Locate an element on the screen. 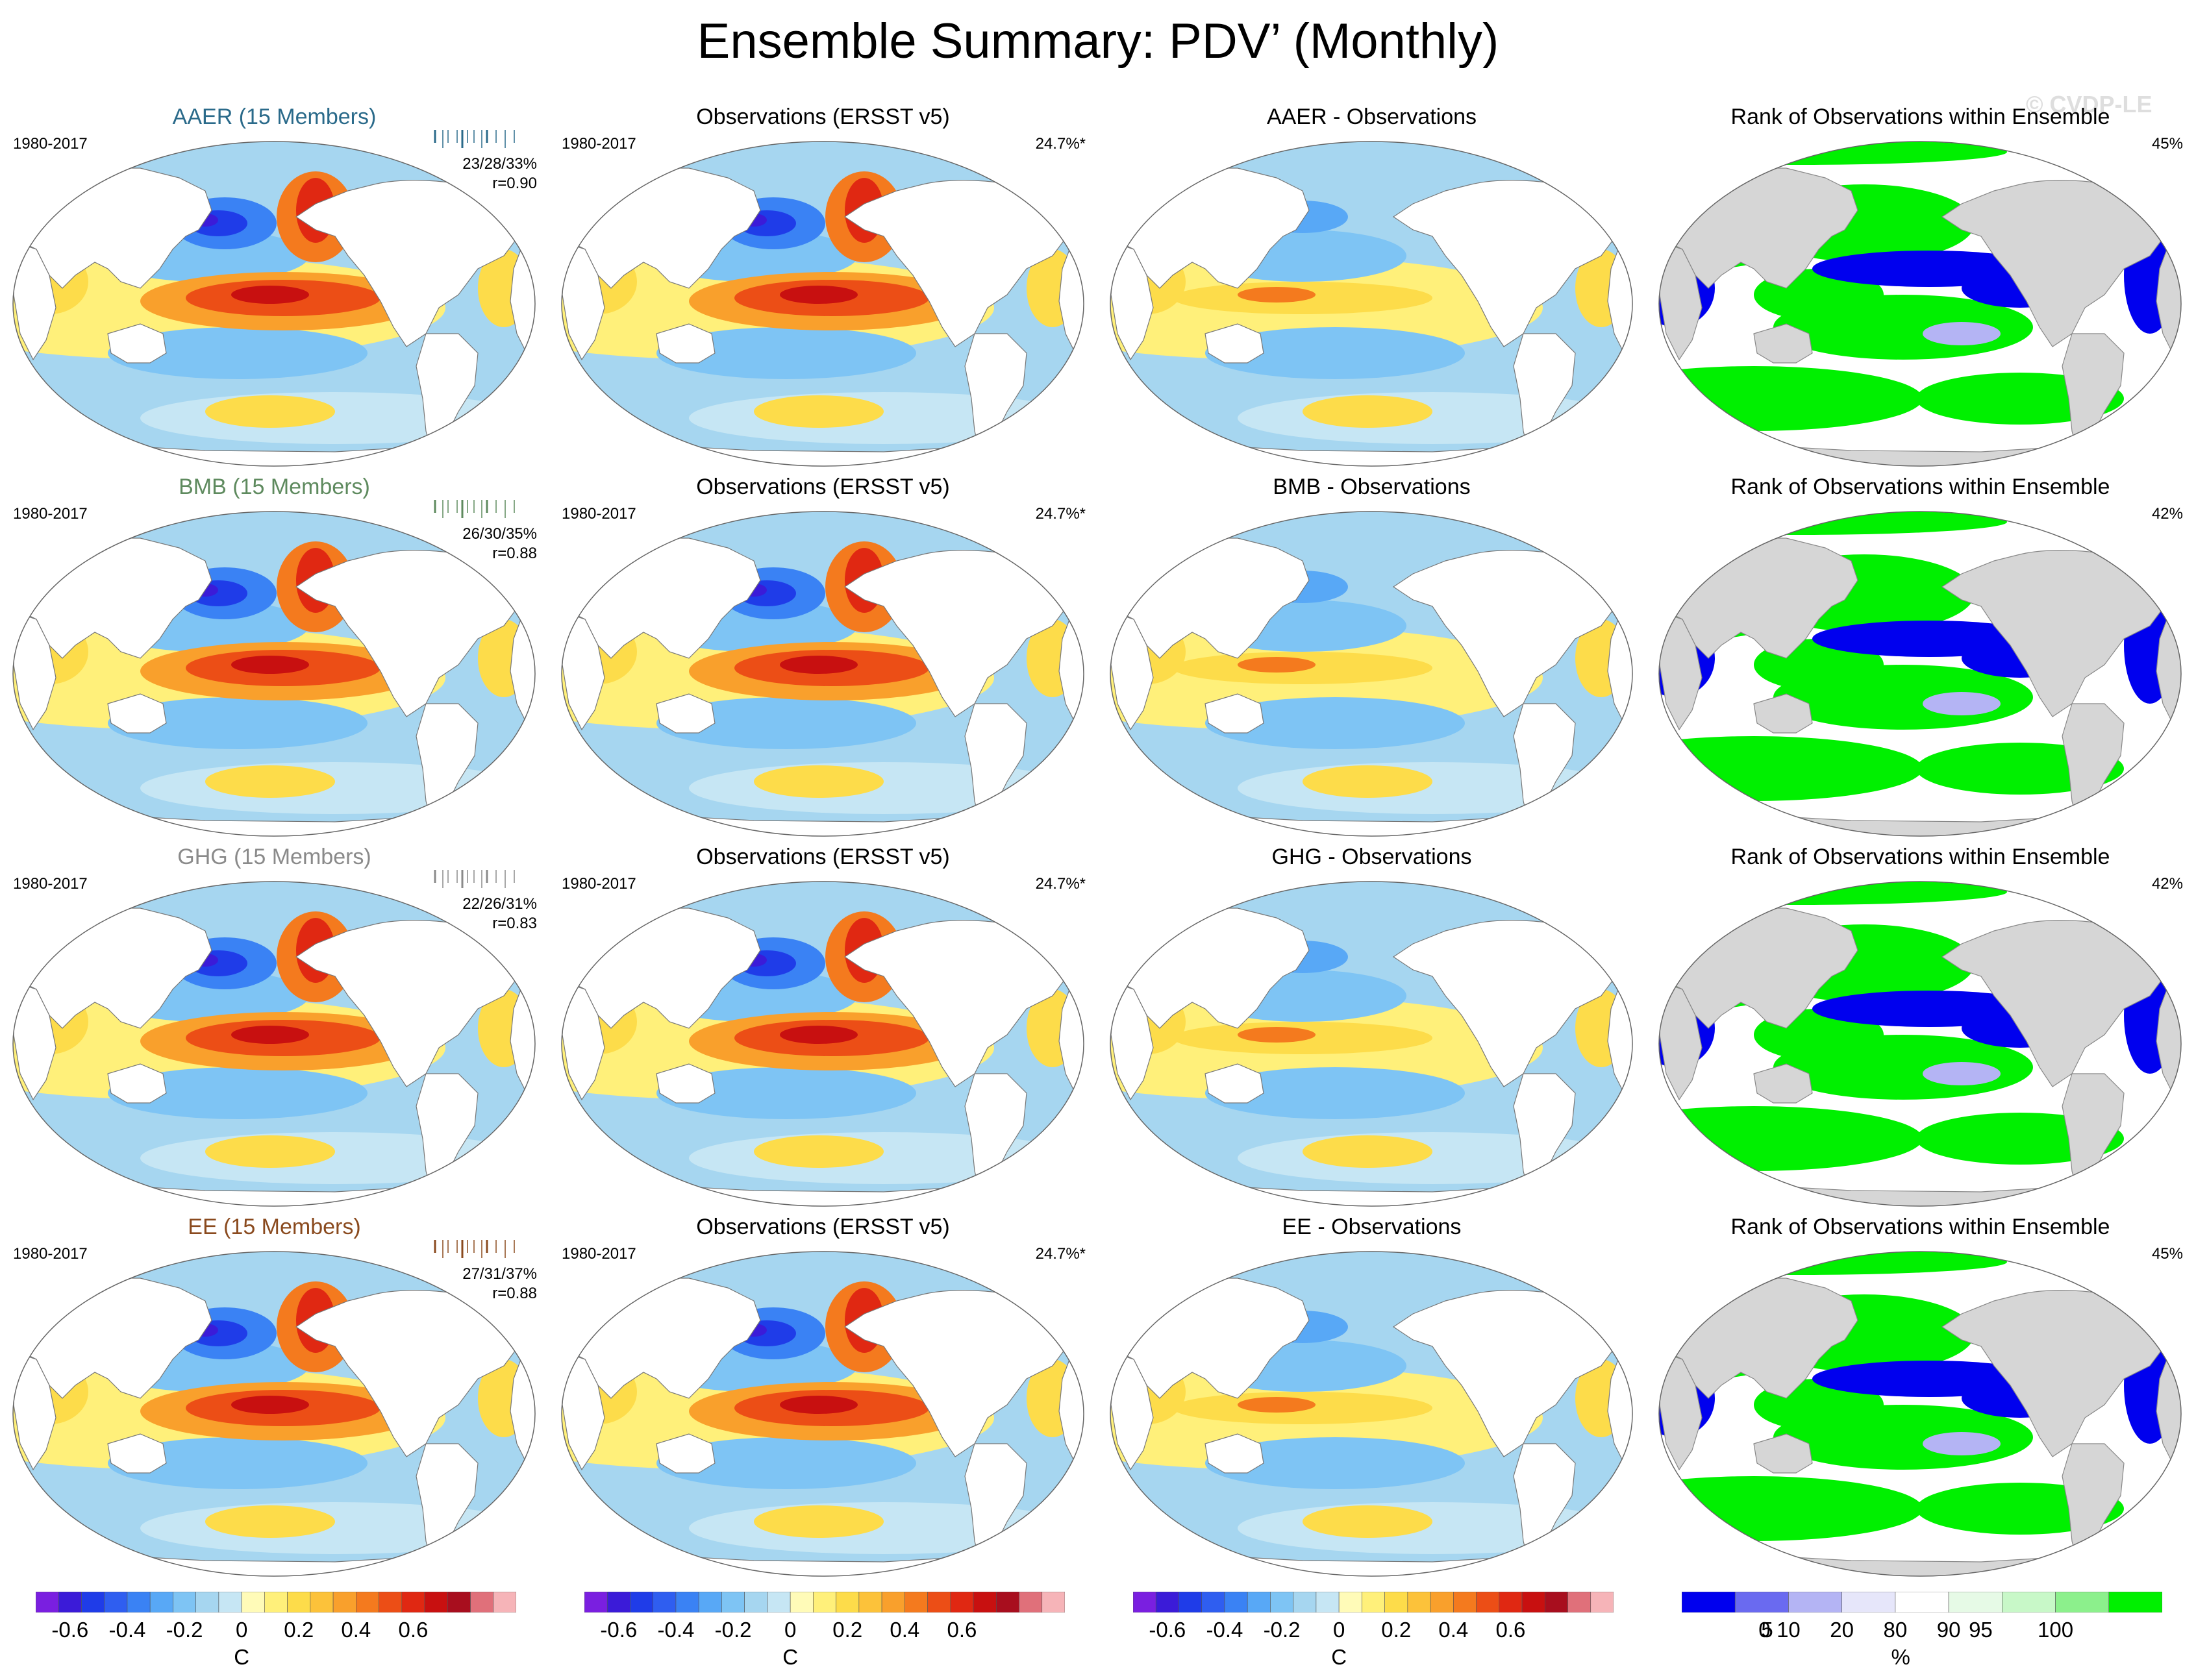 The height and width of the screenshot is (1680, 2196). percent-label: 42% is located at coordinates (2167, 514).